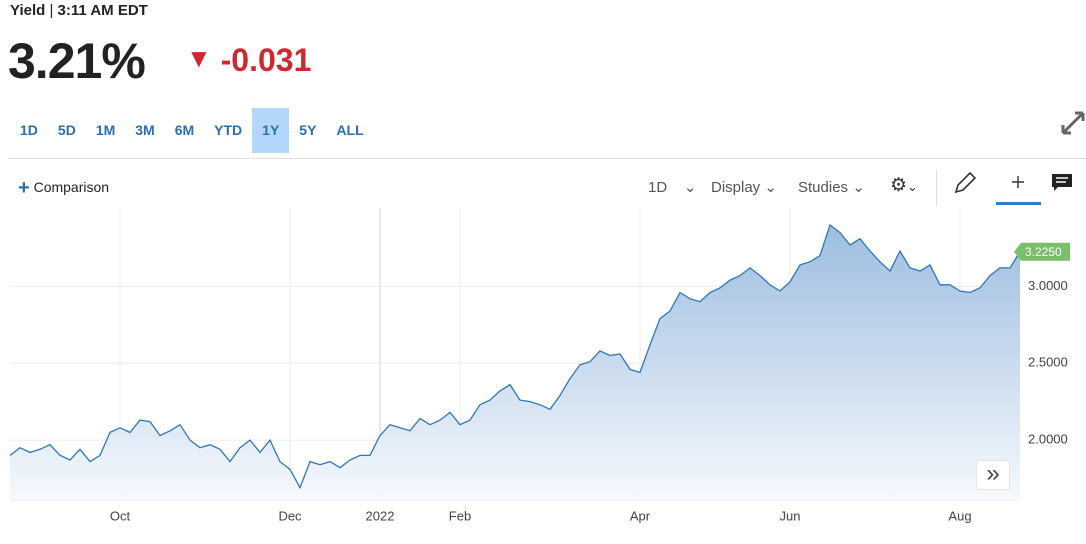 The width and height of the screenshot is (1086, 544). What do you see at coordinates (71, 187) in the screenshot?
I see `comparison-label: Comparison` at bounding box center [71, 187].